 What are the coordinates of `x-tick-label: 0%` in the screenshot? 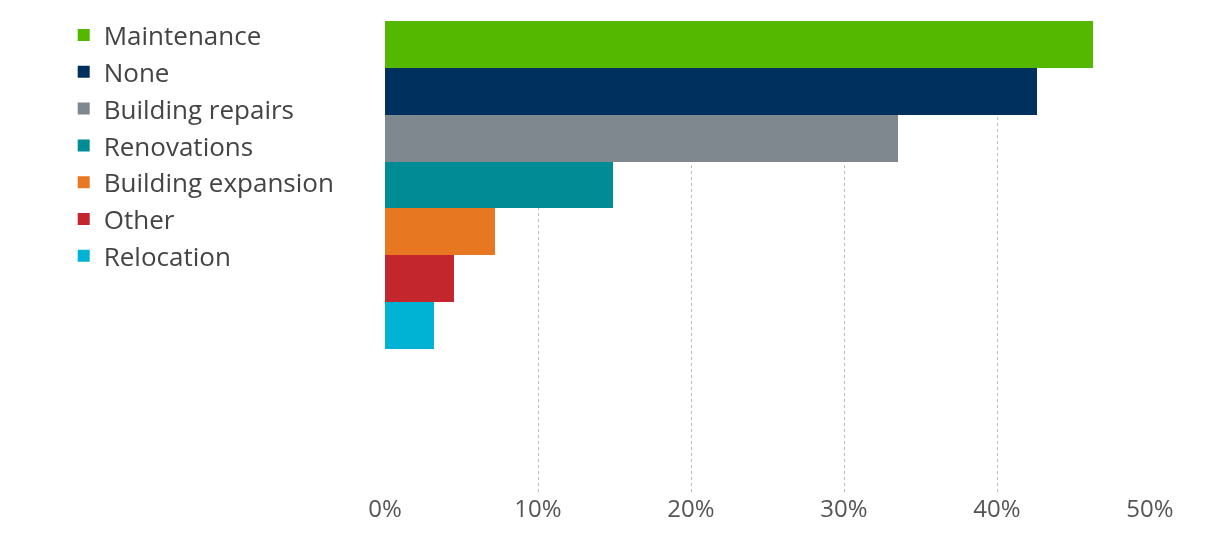 It's located at (385, 507).